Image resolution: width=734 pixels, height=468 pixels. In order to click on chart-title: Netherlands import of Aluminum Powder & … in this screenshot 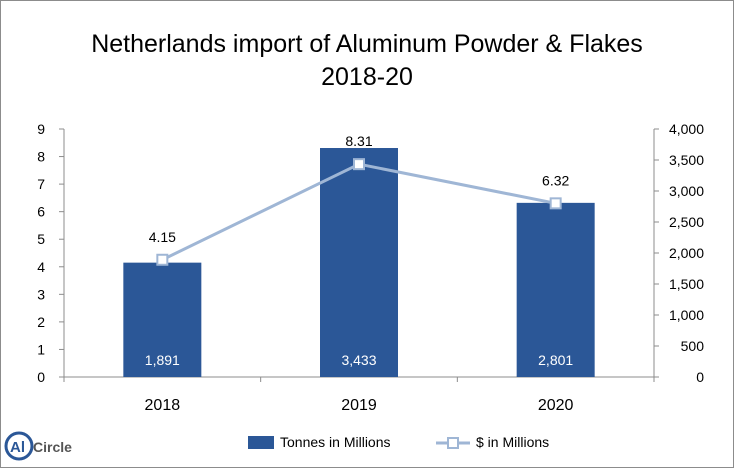, I will do `click(367, 61)`.